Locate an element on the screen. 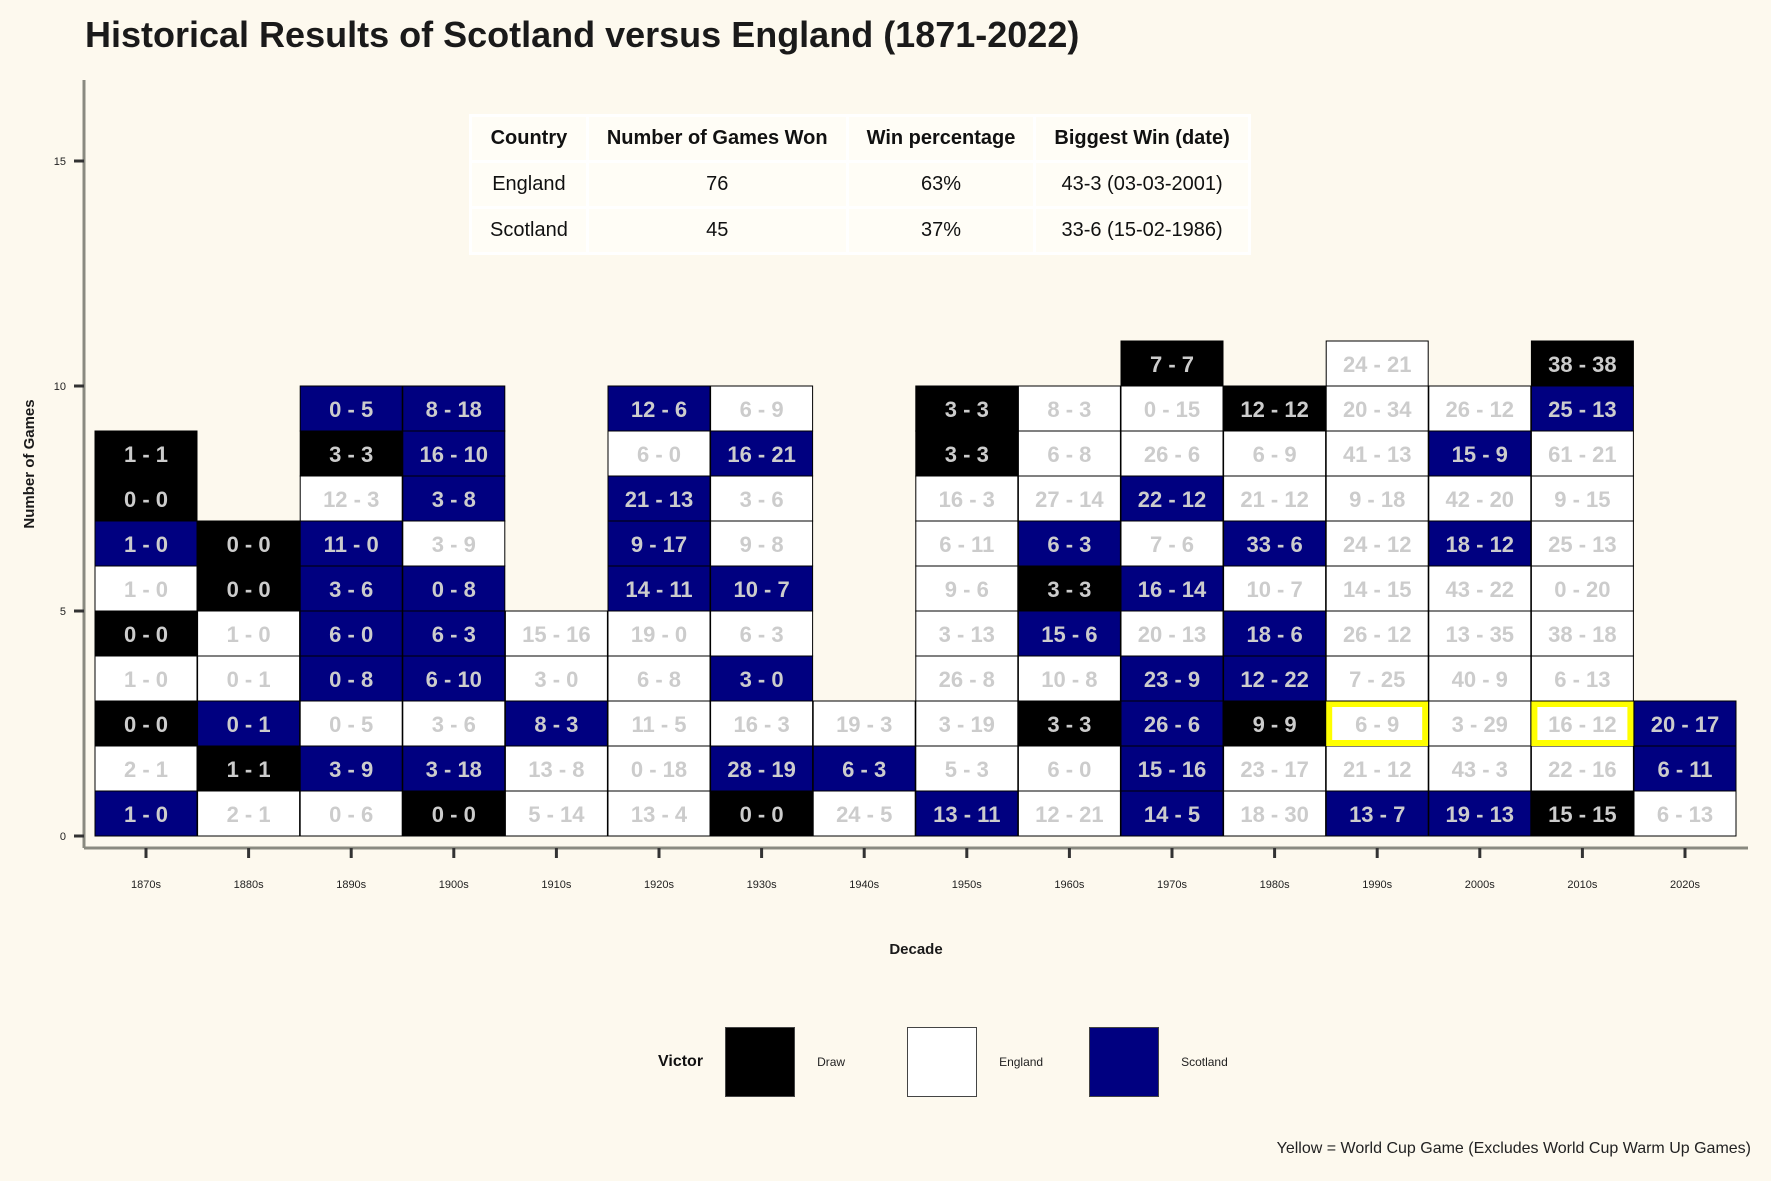  y-tick-label: 5 is located at coordinates (63, 612).